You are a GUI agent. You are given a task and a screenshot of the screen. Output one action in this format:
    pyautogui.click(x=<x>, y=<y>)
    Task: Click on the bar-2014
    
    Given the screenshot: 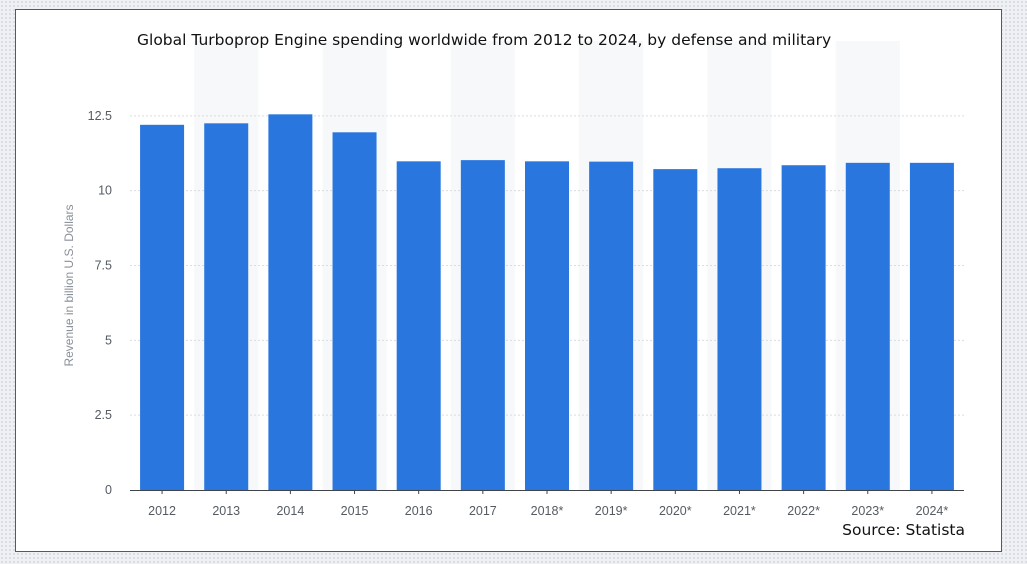 What is the action you would take?
    pyautogui.click(x=290, y=302)
    